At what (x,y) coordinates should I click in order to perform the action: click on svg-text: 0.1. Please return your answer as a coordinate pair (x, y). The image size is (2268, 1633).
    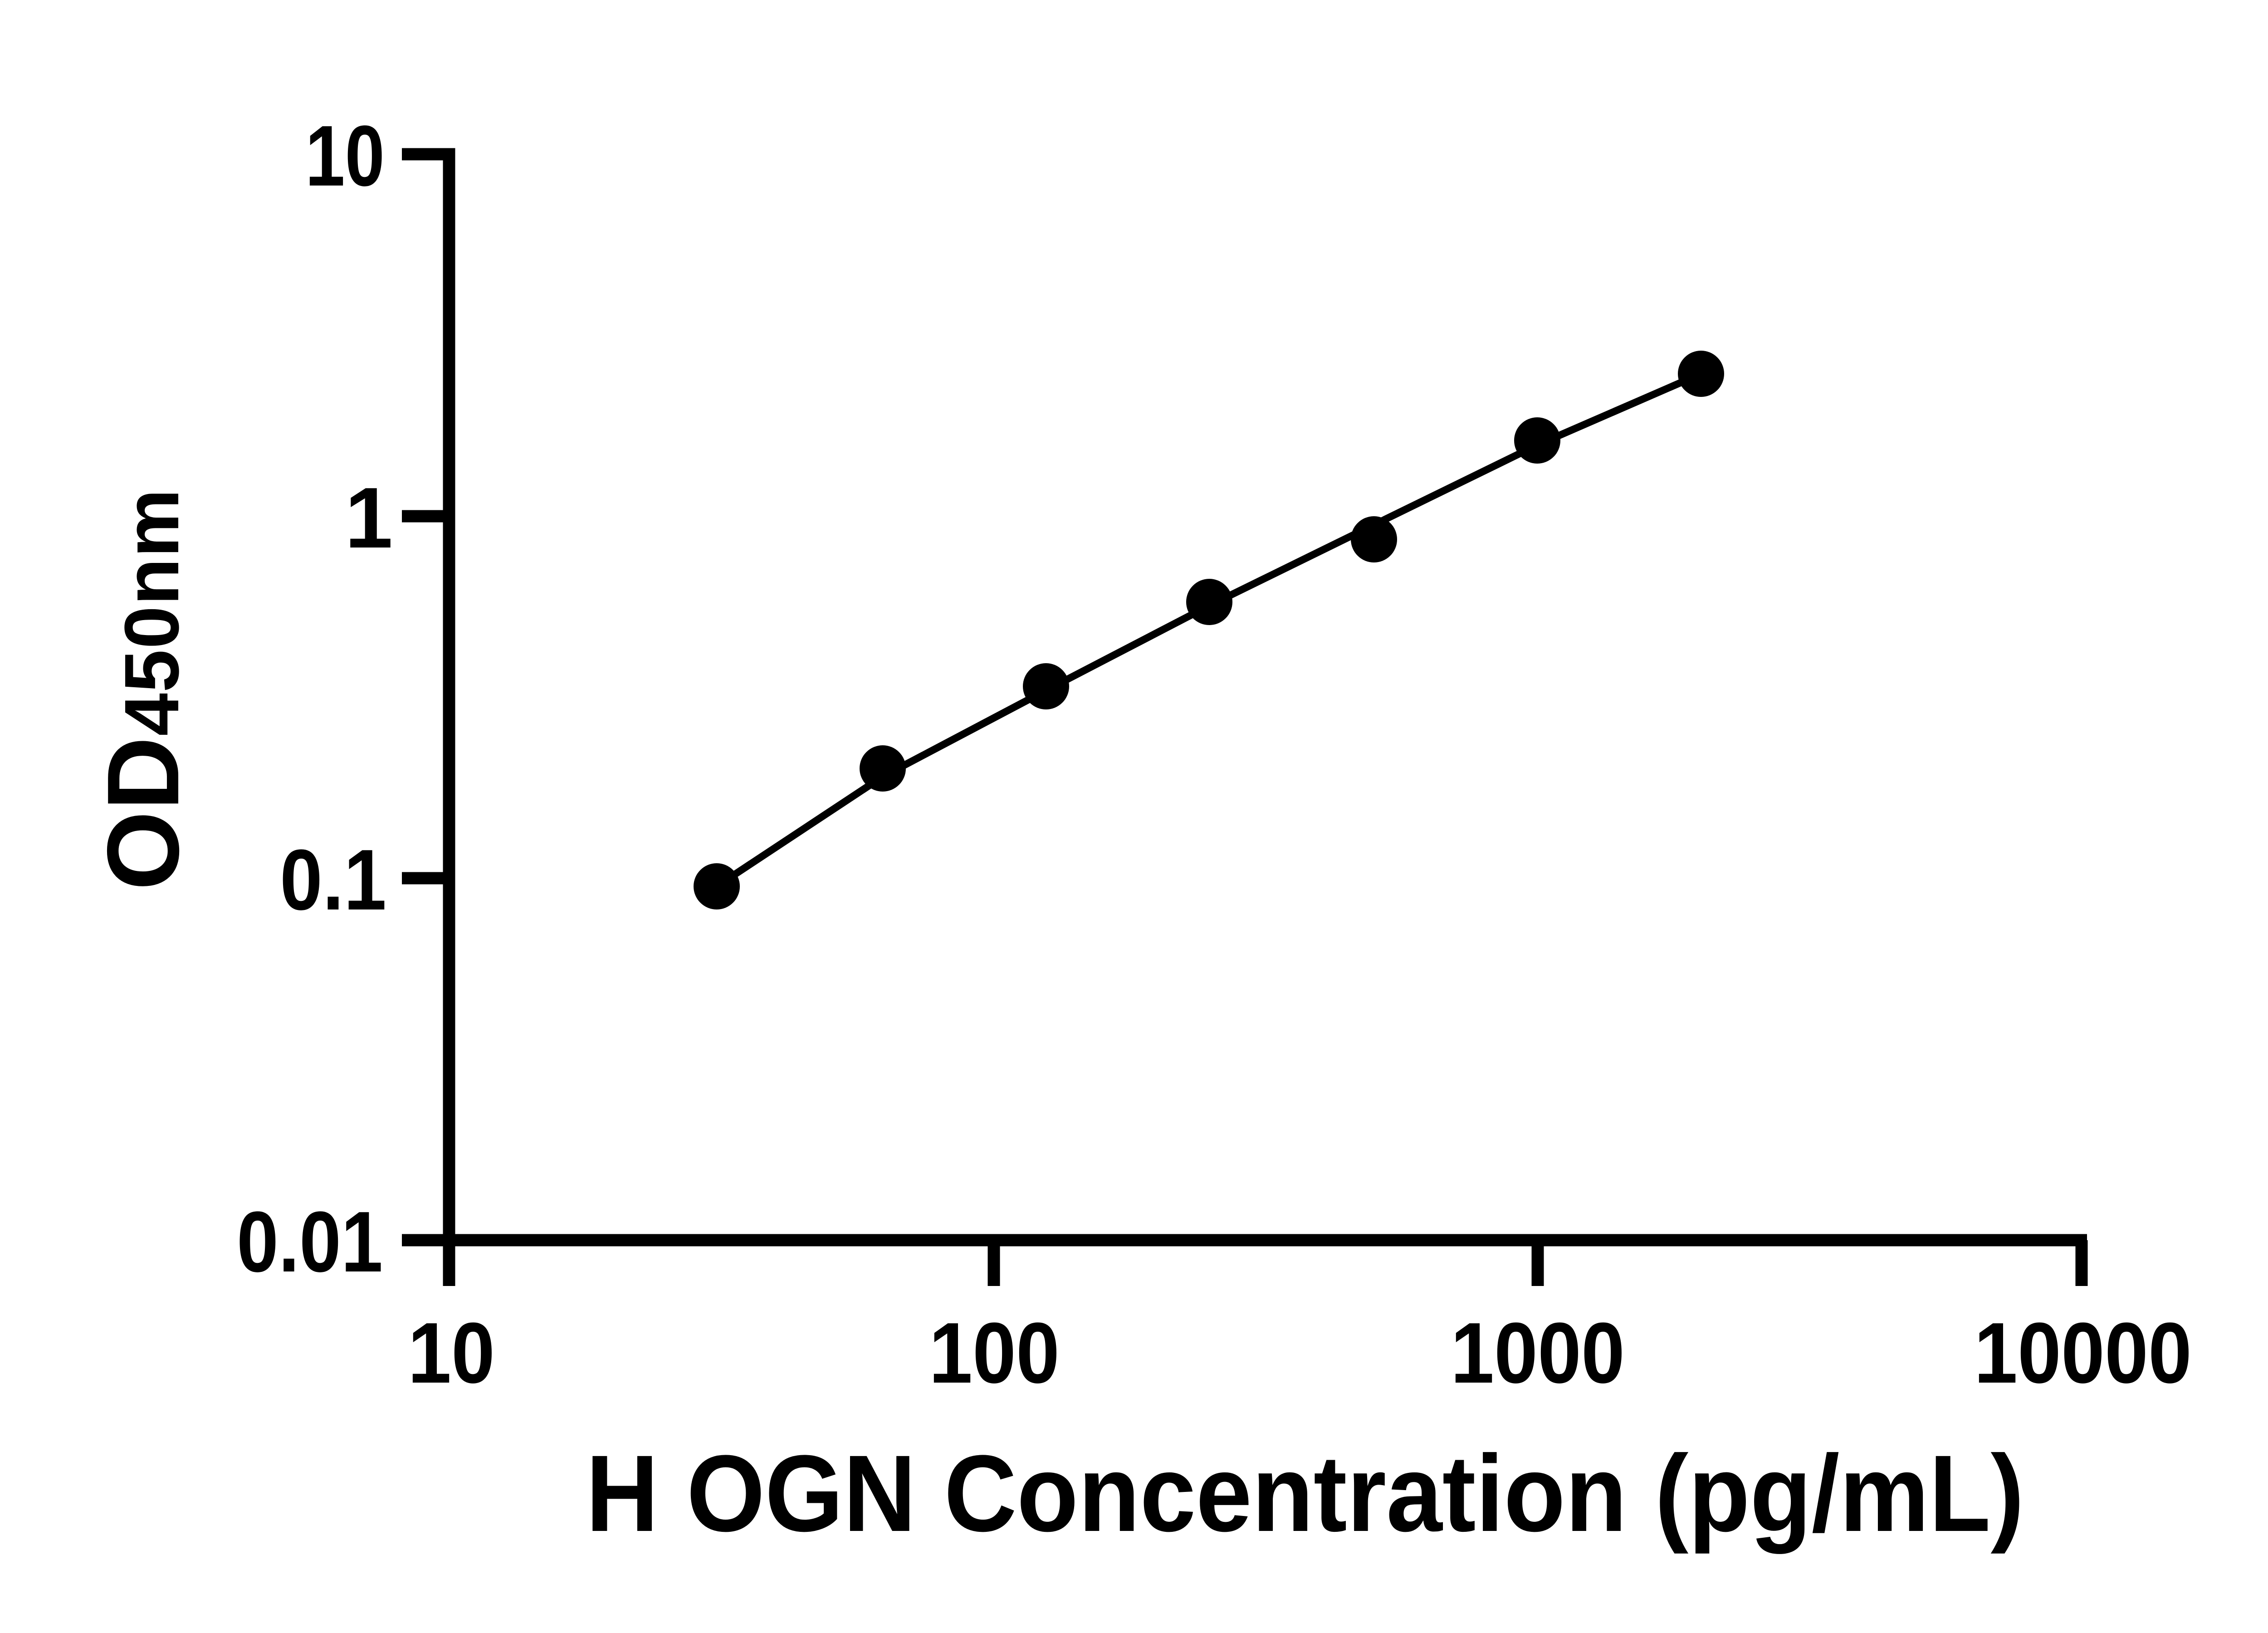
    Looking at the image, I should click on (333, 880).